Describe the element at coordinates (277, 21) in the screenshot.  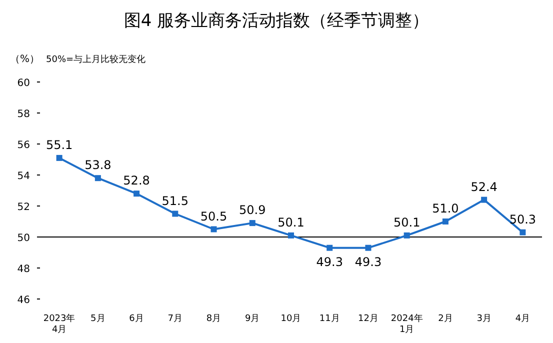
I see `chart-title: 图4 服务业商务活动指数（经季节调整）` at that location.